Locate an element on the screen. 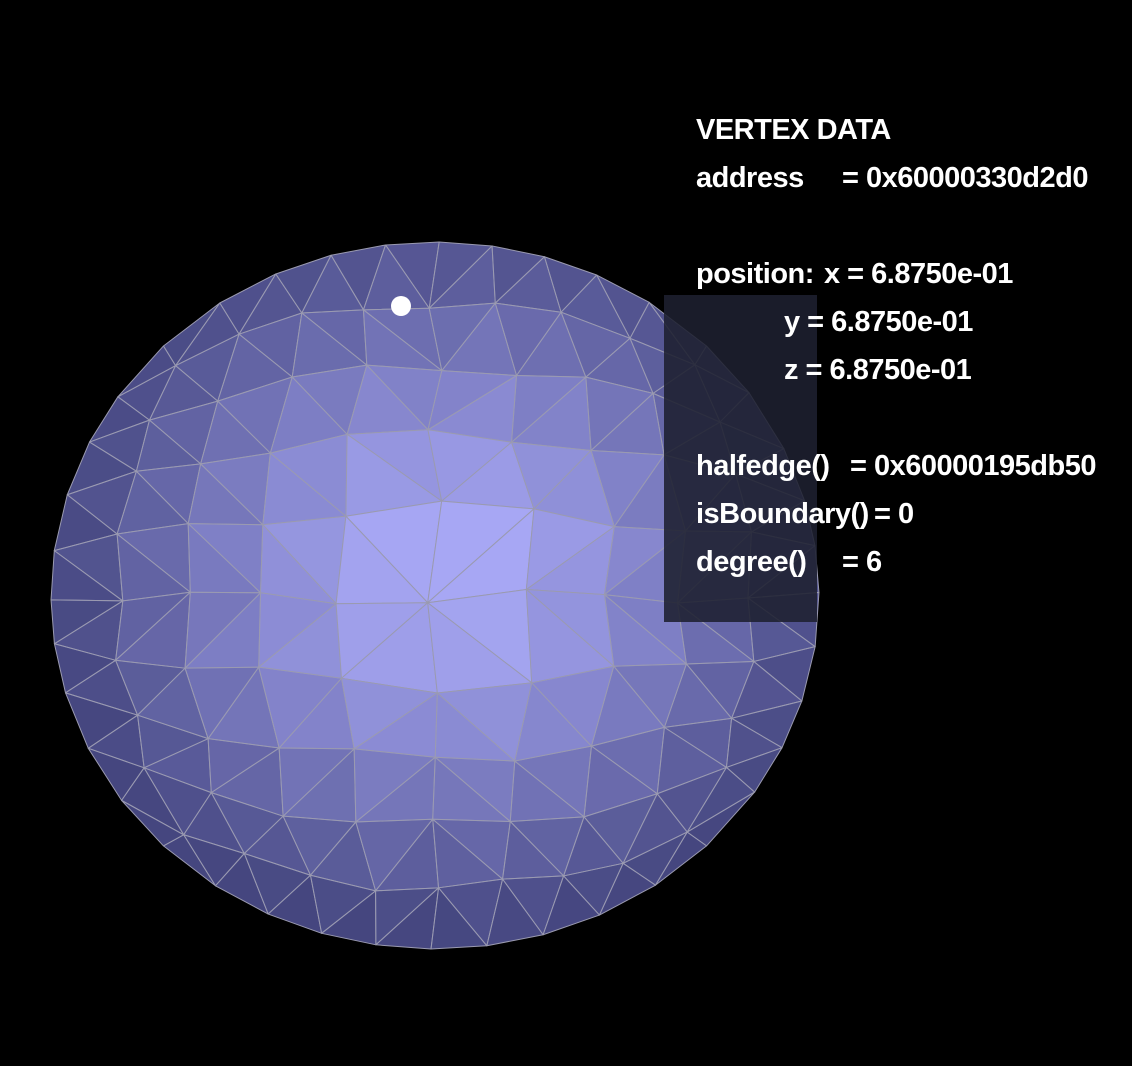 The height and width of the screenshot is (1066, 1132). address-value: = 0x60000330d2d0 is located at coordinates (965, 178).